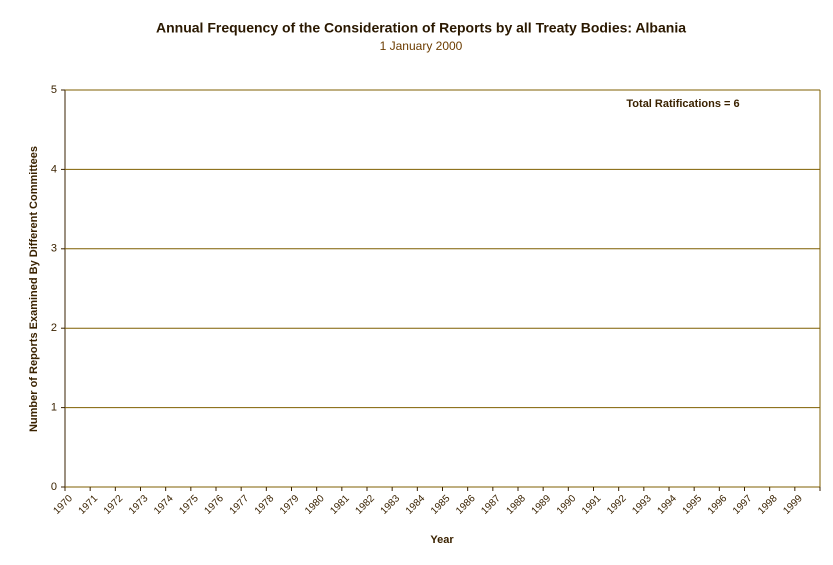  I want to click on x-tick-label: 1984, so click(416, 505).